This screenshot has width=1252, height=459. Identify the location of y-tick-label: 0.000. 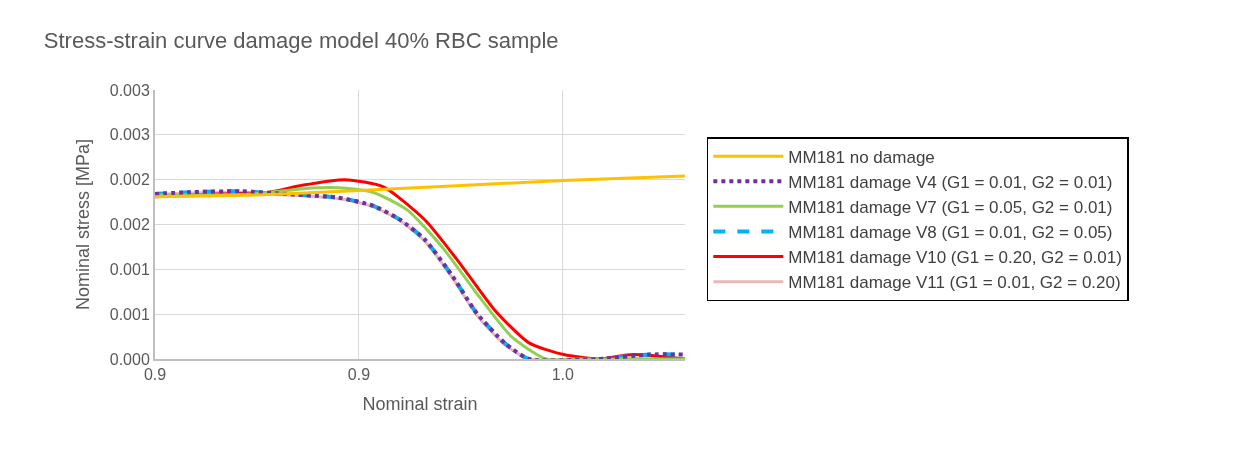
(129, 359).